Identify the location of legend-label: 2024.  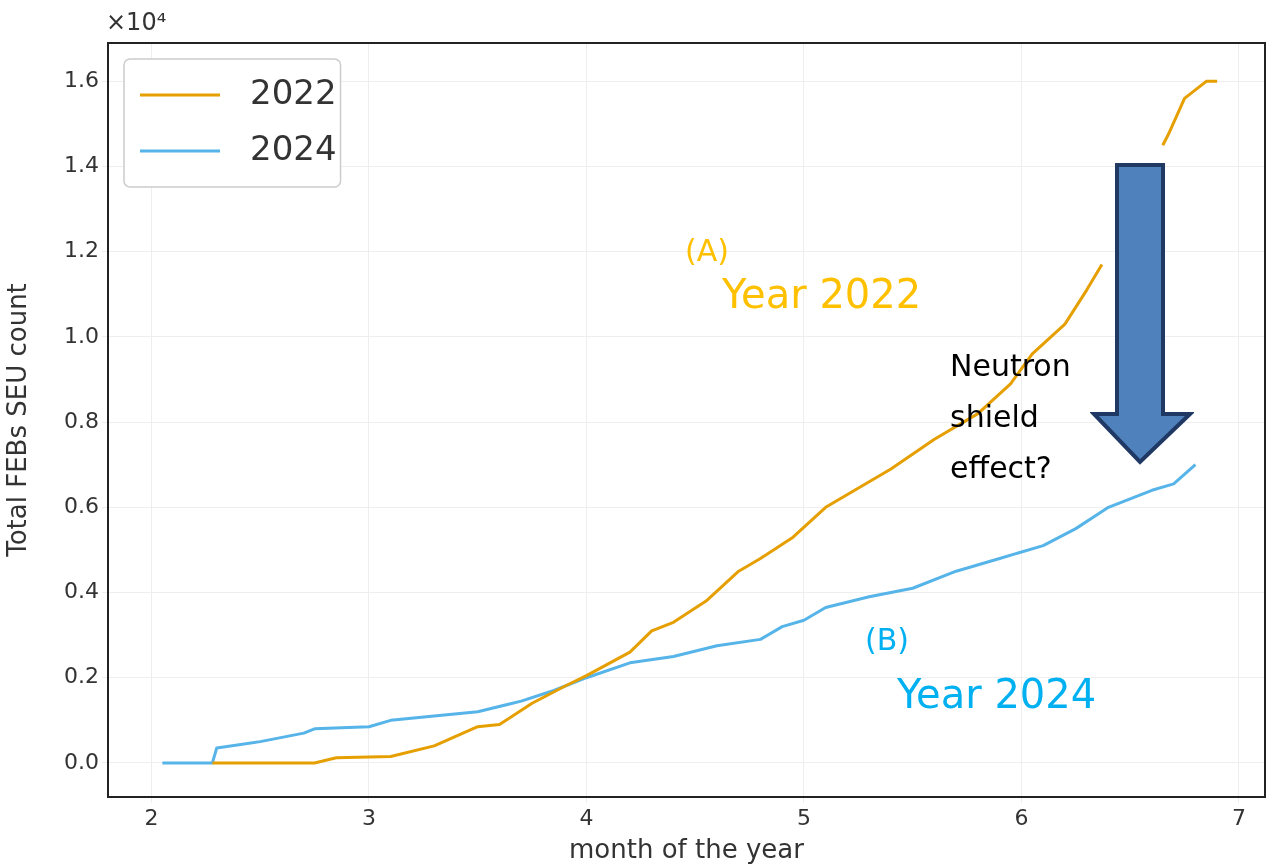
(293, 147).